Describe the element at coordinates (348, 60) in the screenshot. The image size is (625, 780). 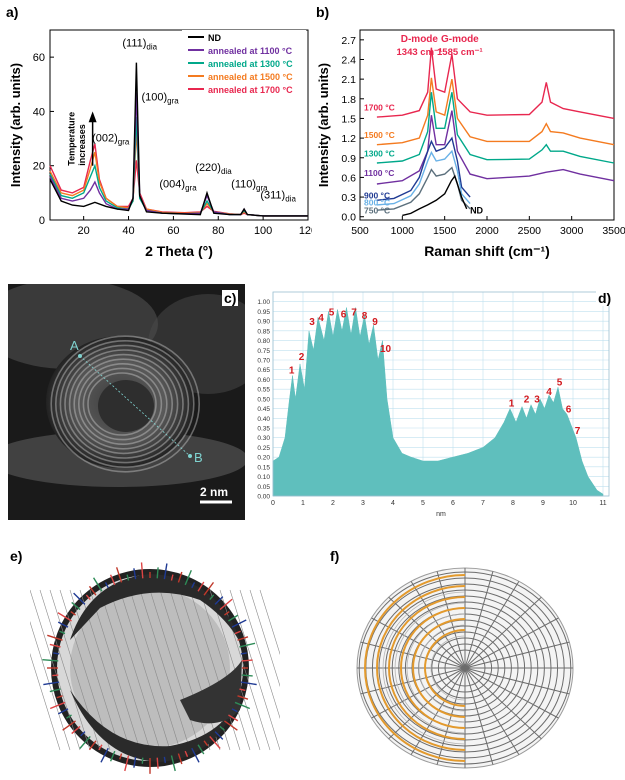
I see `y-tick-label: 2.4` at that location.